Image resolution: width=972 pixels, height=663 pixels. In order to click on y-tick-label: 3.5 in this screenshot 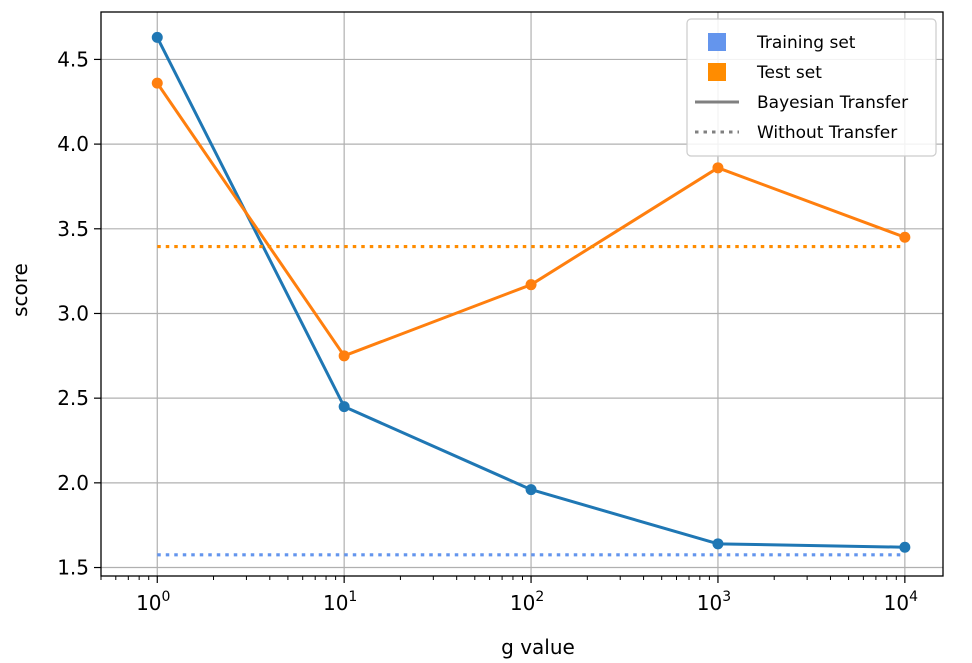, I will do `click(73, 229)`.